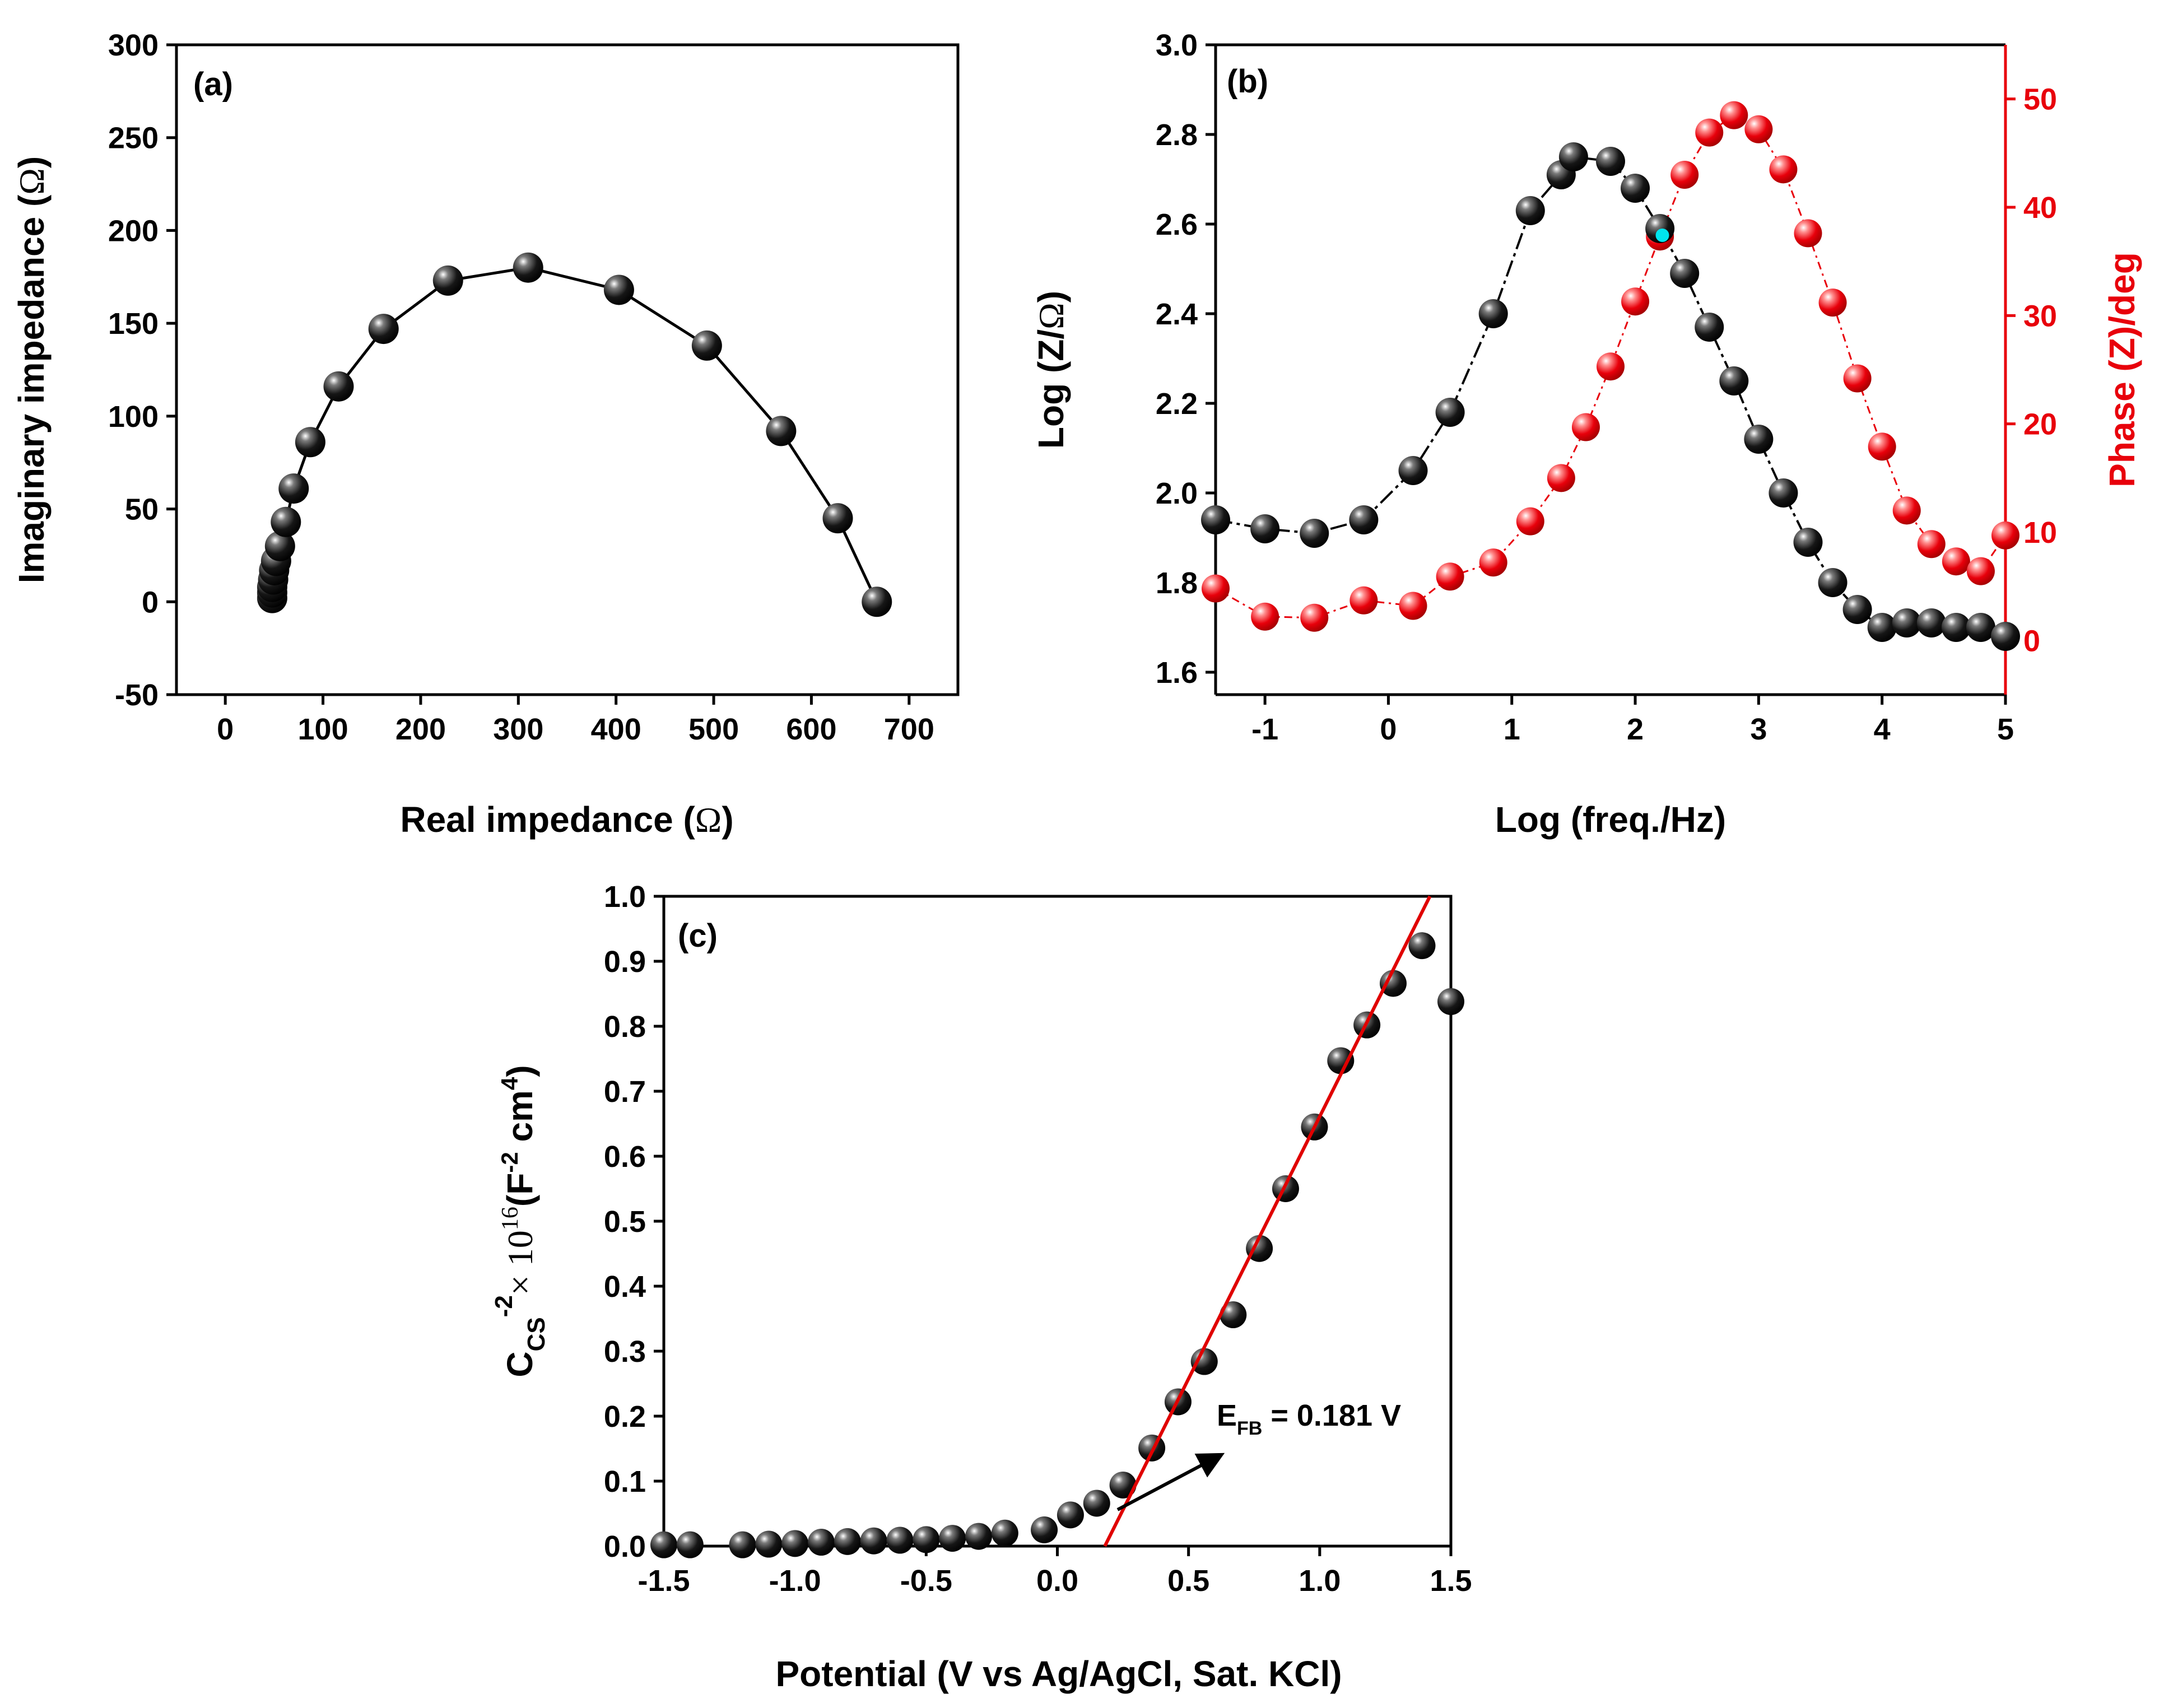 This screenshot has height=1708, width=2164. I want to click on y2-tick-b-1-label: 10, so click(2040, 533).